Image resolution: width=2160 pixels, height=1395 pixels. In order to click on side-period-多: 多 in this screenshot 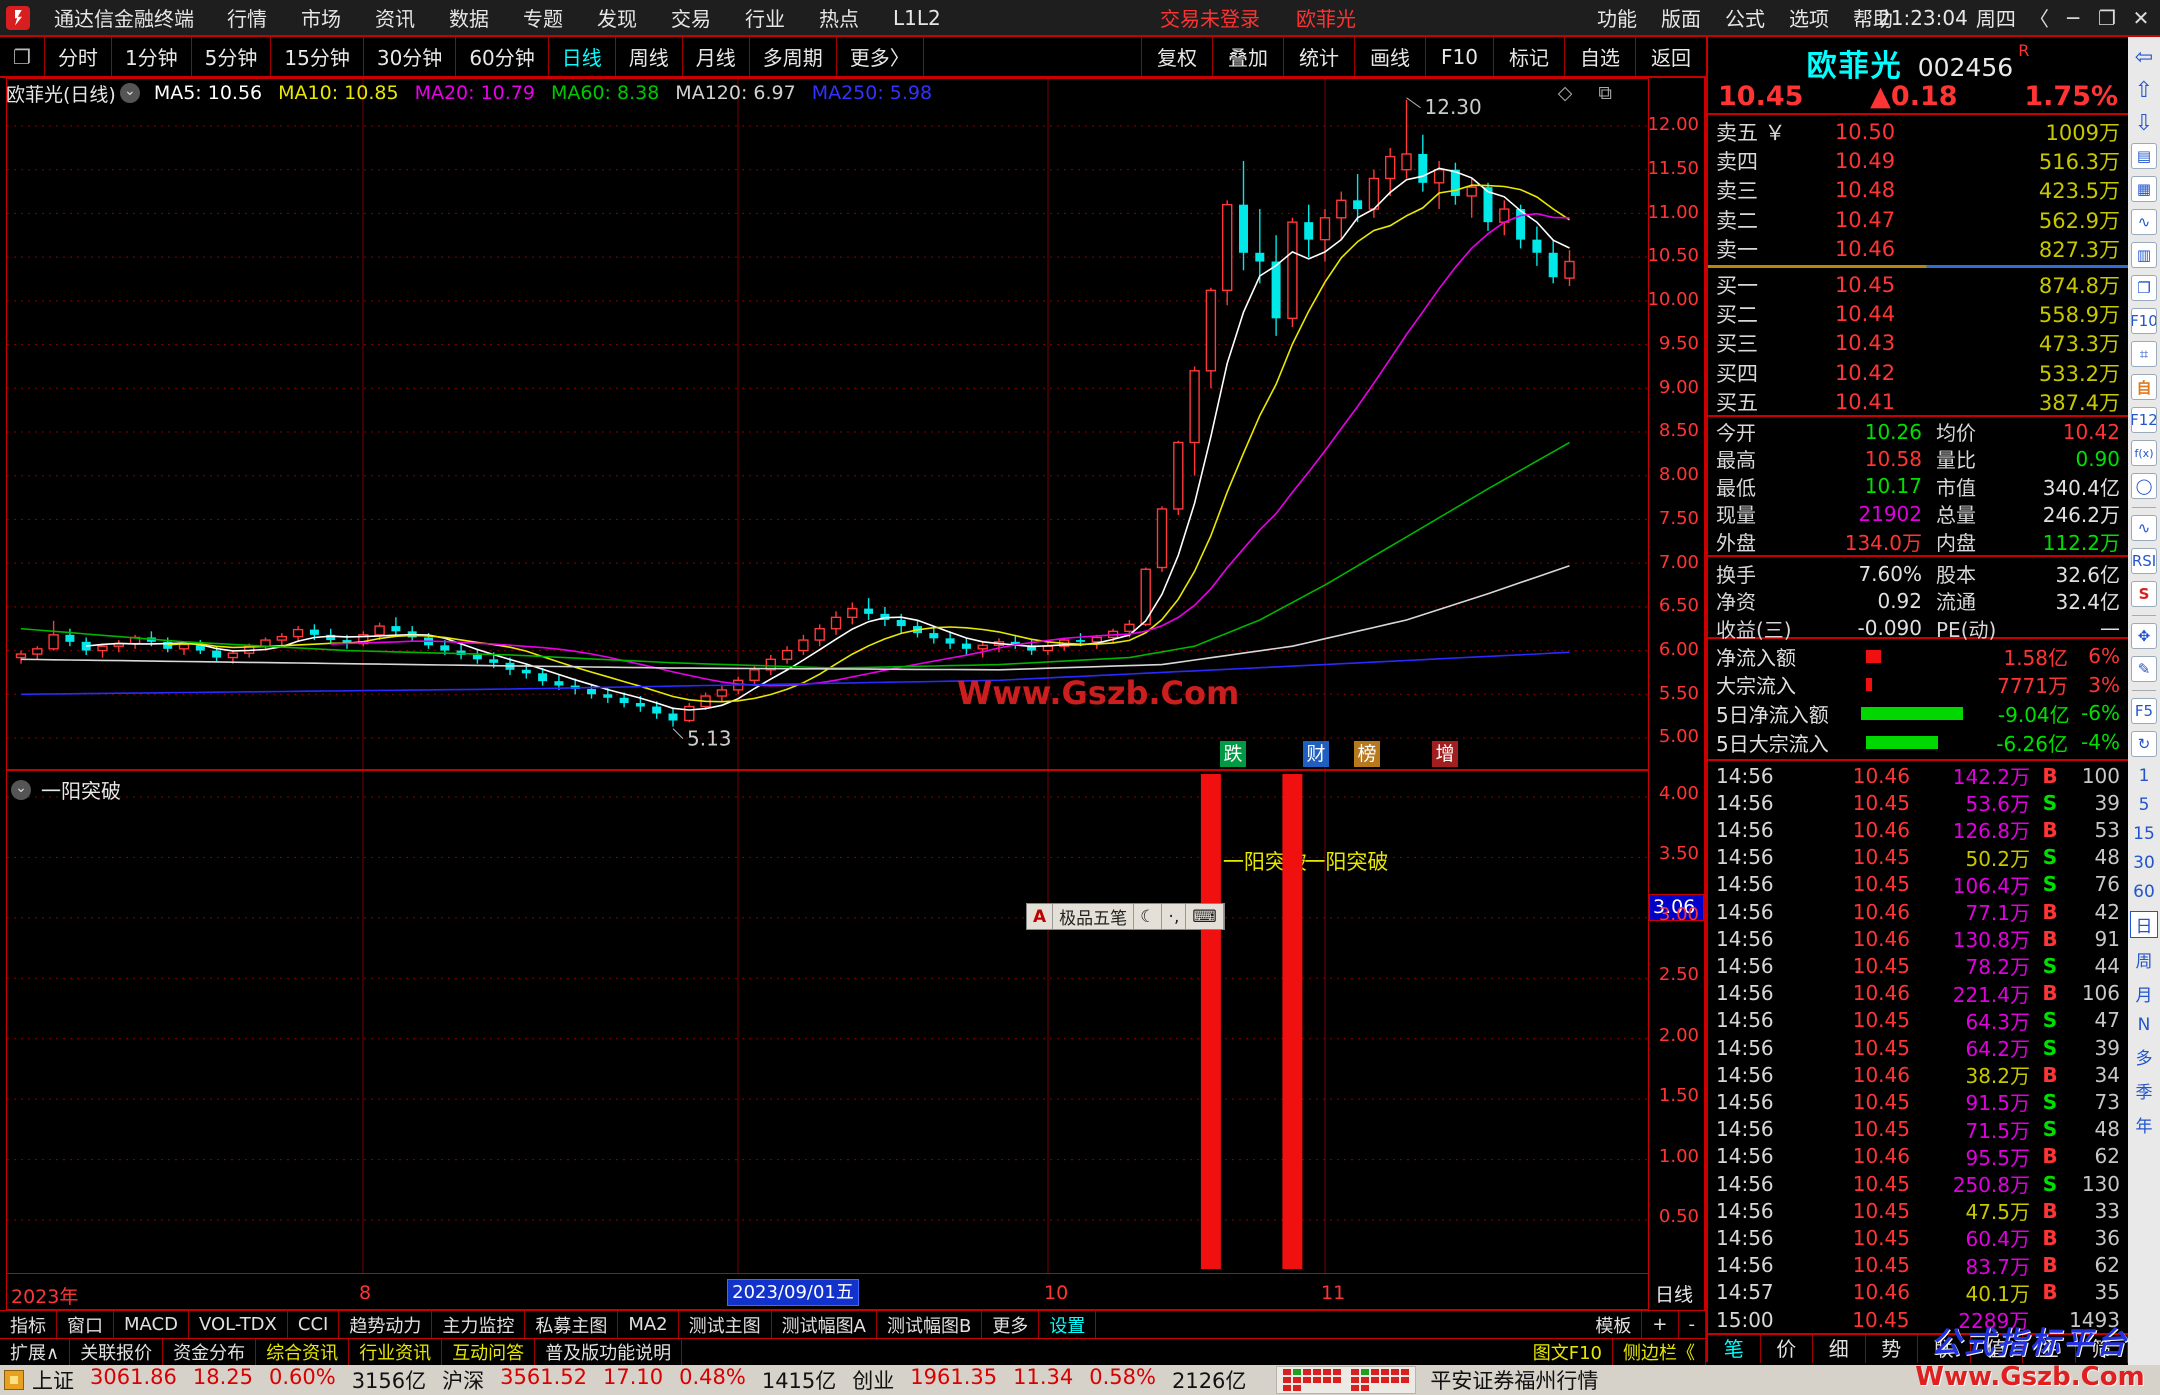, I will do `click(2144, 1059)`.